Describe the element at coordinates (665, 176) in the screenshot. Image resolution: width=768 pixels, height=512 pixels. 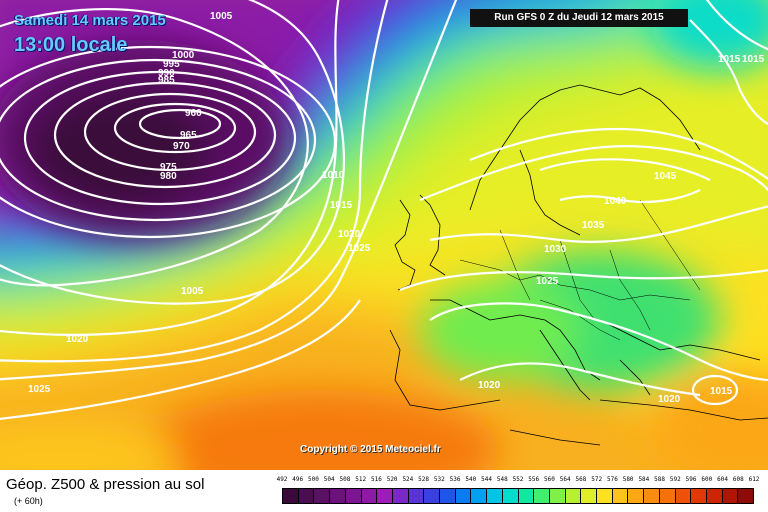
I see `isobar-label: 1045` at that location.